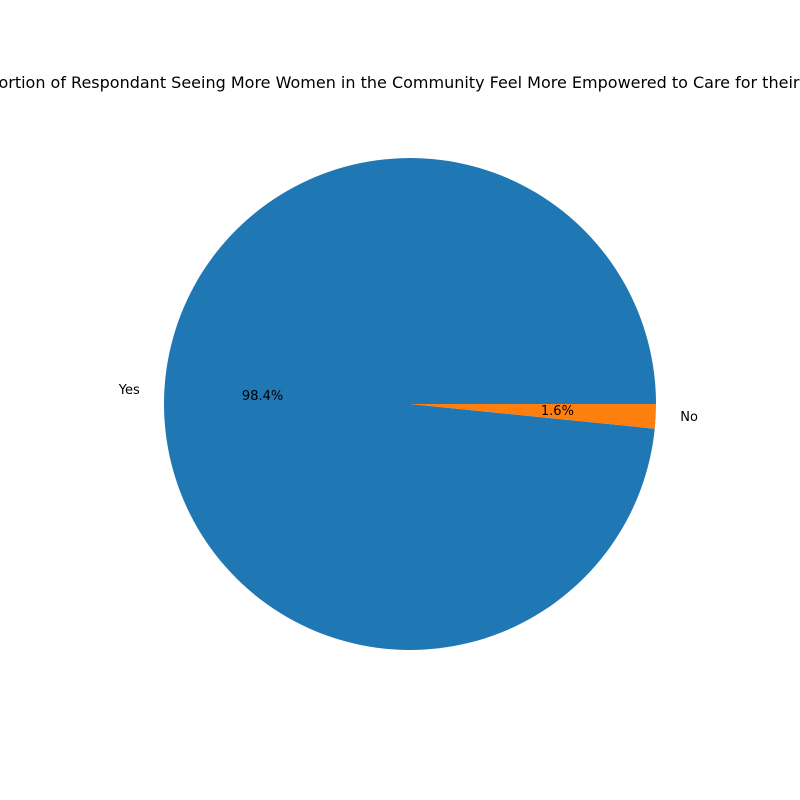 The image size is (800, 800). What do you see at coordinates (689, 417) in the screenshot?
I see `slice-label-no: No` at bounding box center [689, 417].